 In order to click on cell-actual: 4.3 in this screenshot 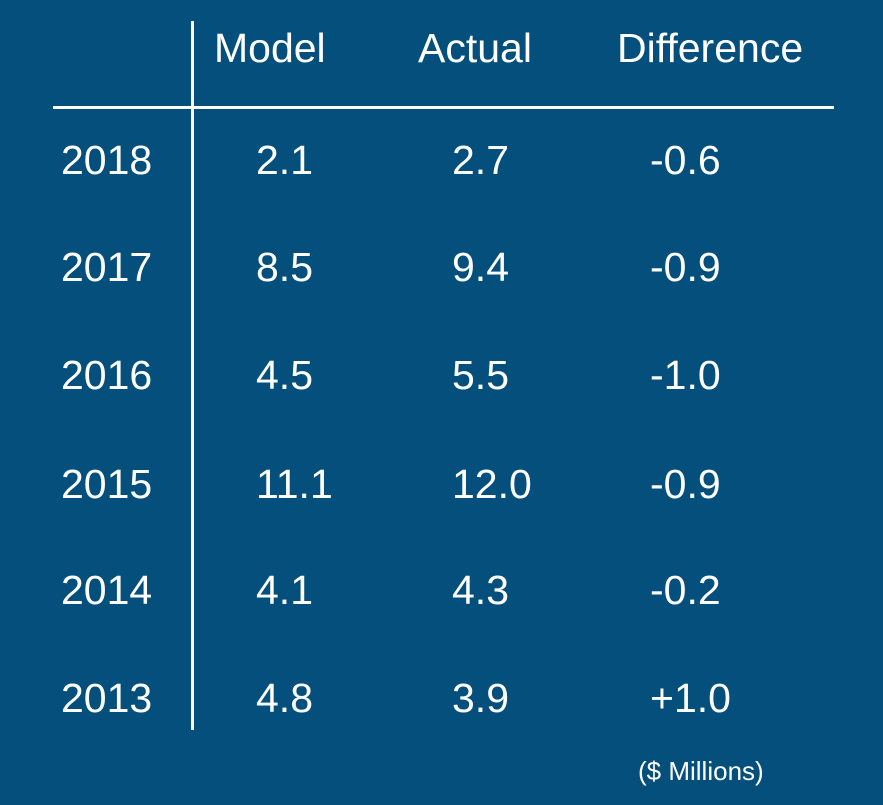, I will do `click(480, 590)`.